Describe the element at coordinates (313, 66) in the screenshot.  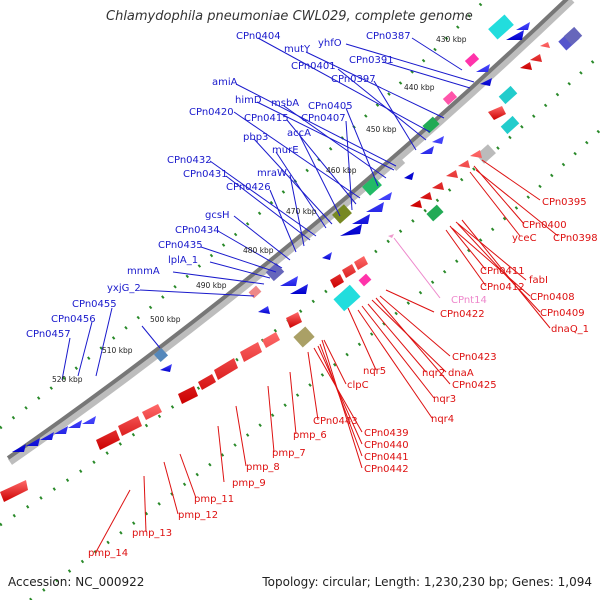
I see `gene-label-CPn0401: CPn0401` at that location.